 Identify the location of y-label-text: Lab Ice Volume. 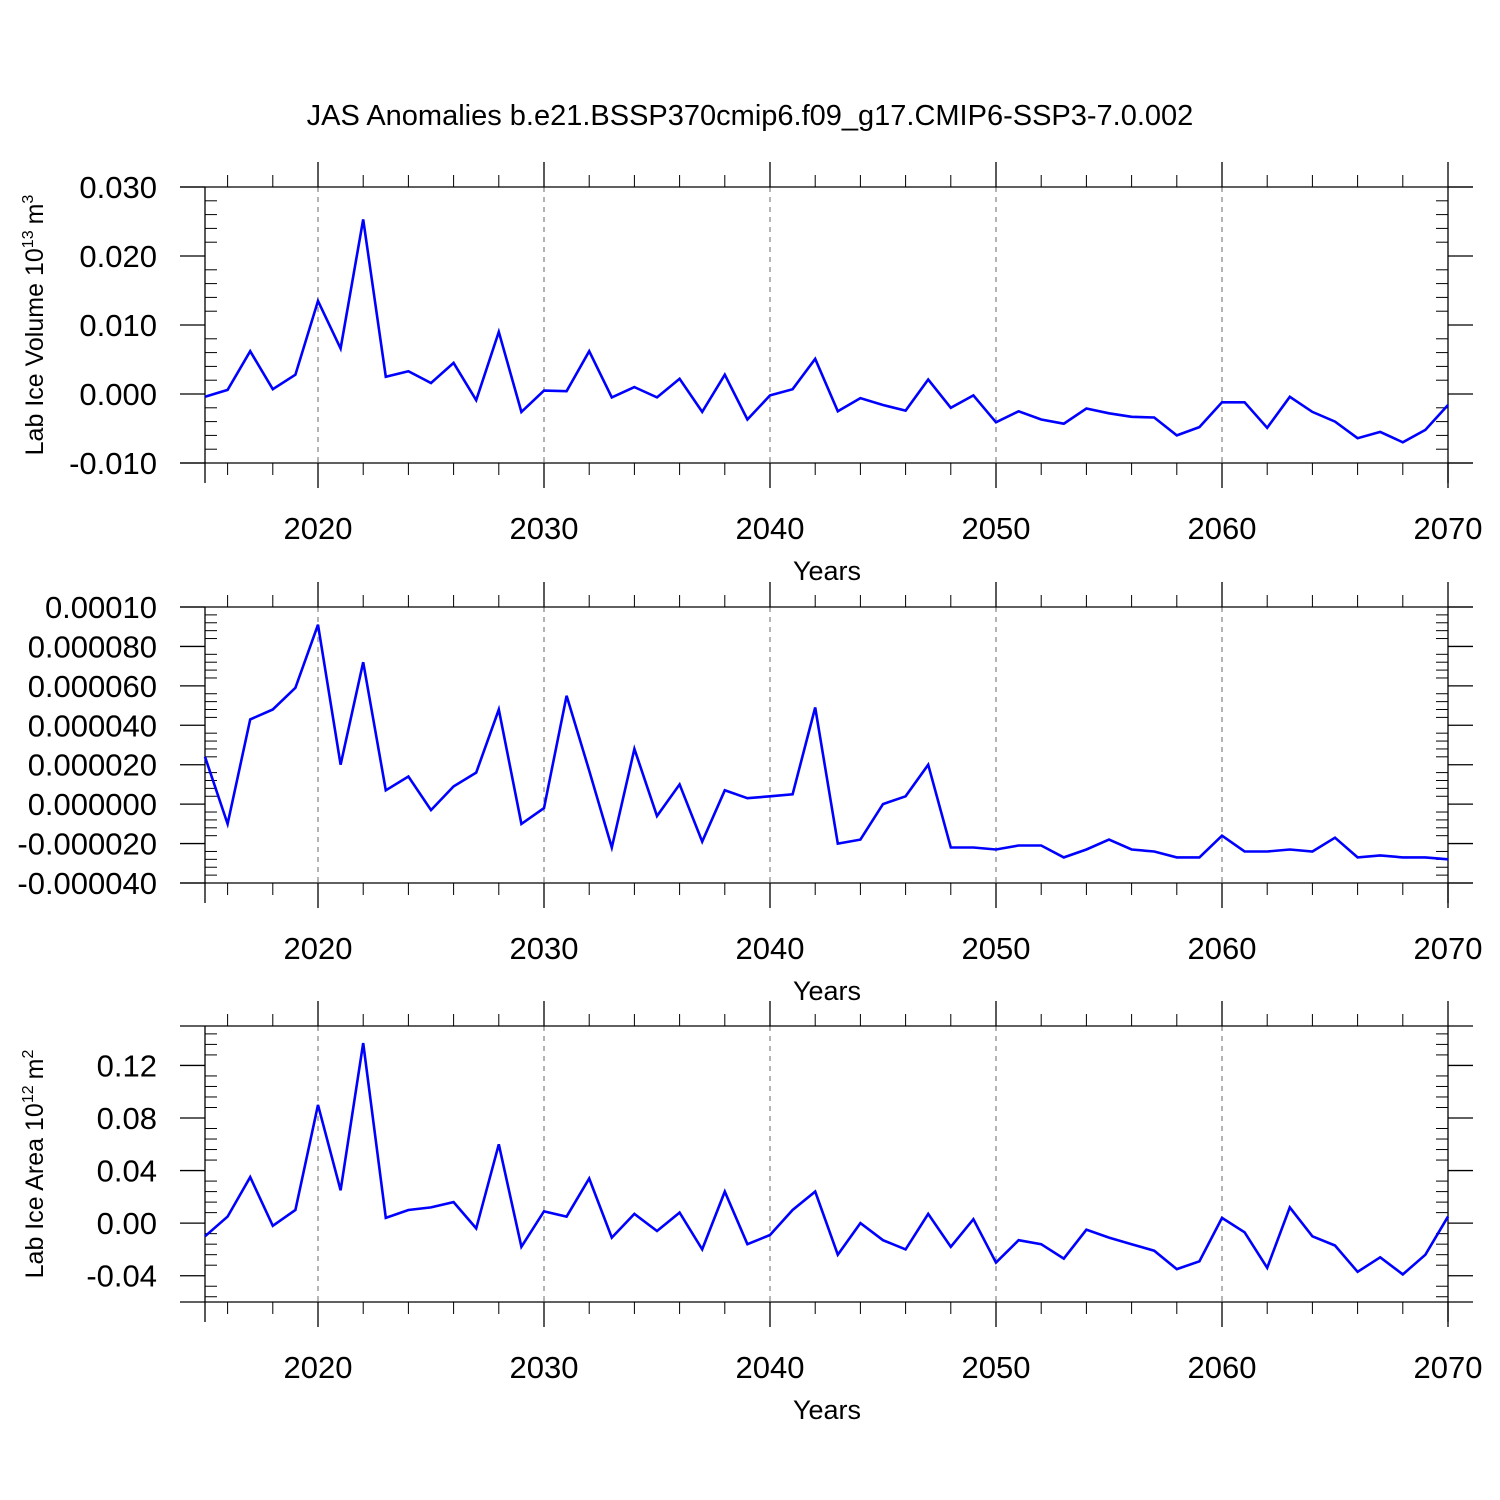
(35, 369).